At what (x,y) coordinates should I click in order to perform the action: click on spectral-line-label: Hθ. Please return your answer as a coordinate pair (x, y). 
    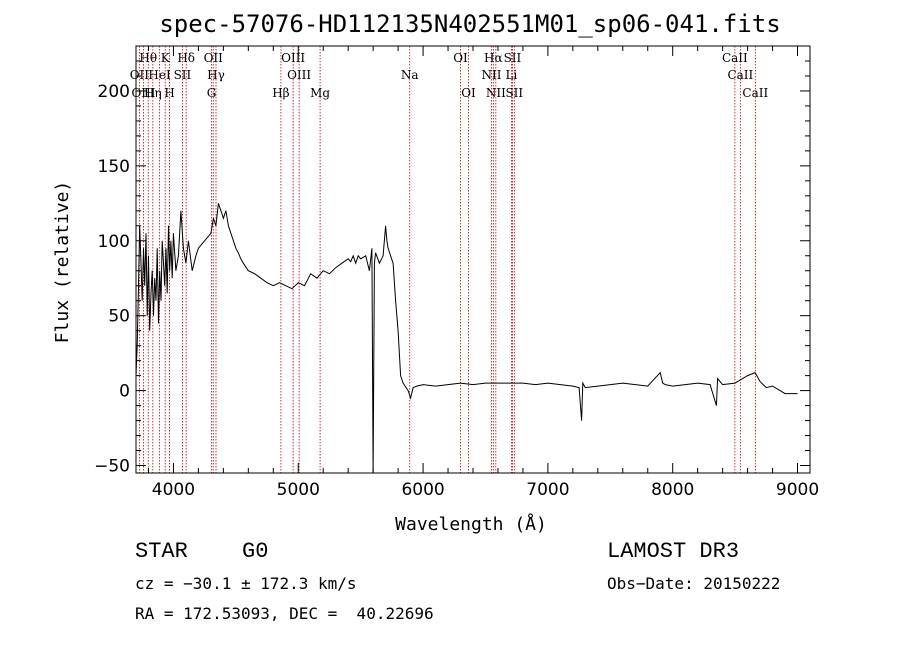
    Looking at the image, I should click on (148, 58).